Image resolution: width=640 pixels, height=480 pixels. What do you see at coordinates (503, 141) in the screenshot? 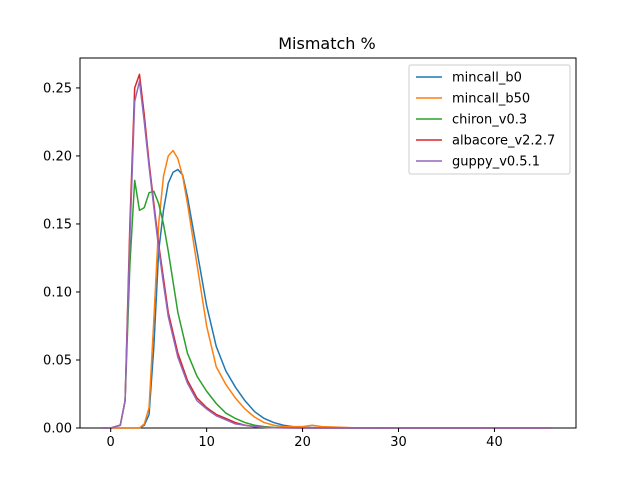
I see `legend-label-3: albacore_v2.2.7` at bounding box center [503, 141].